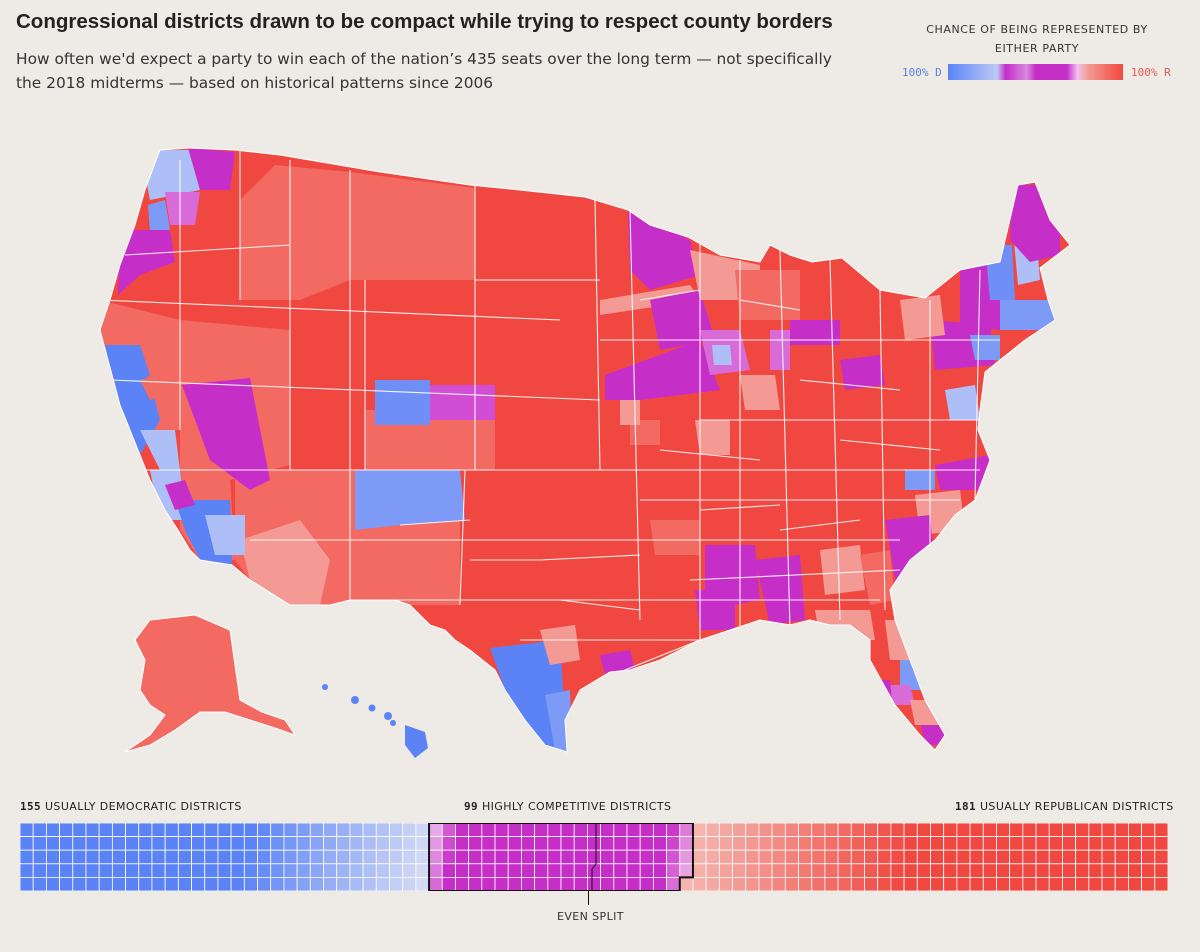 The width and height of the screenshot is (1200, 952). What do you see at coordinates (1064, 806) in the screenshot?
I see `rep-count-label: 181 USUALLY REPUBLICAN DISTRICTS` at bounding box center [1064, 806].